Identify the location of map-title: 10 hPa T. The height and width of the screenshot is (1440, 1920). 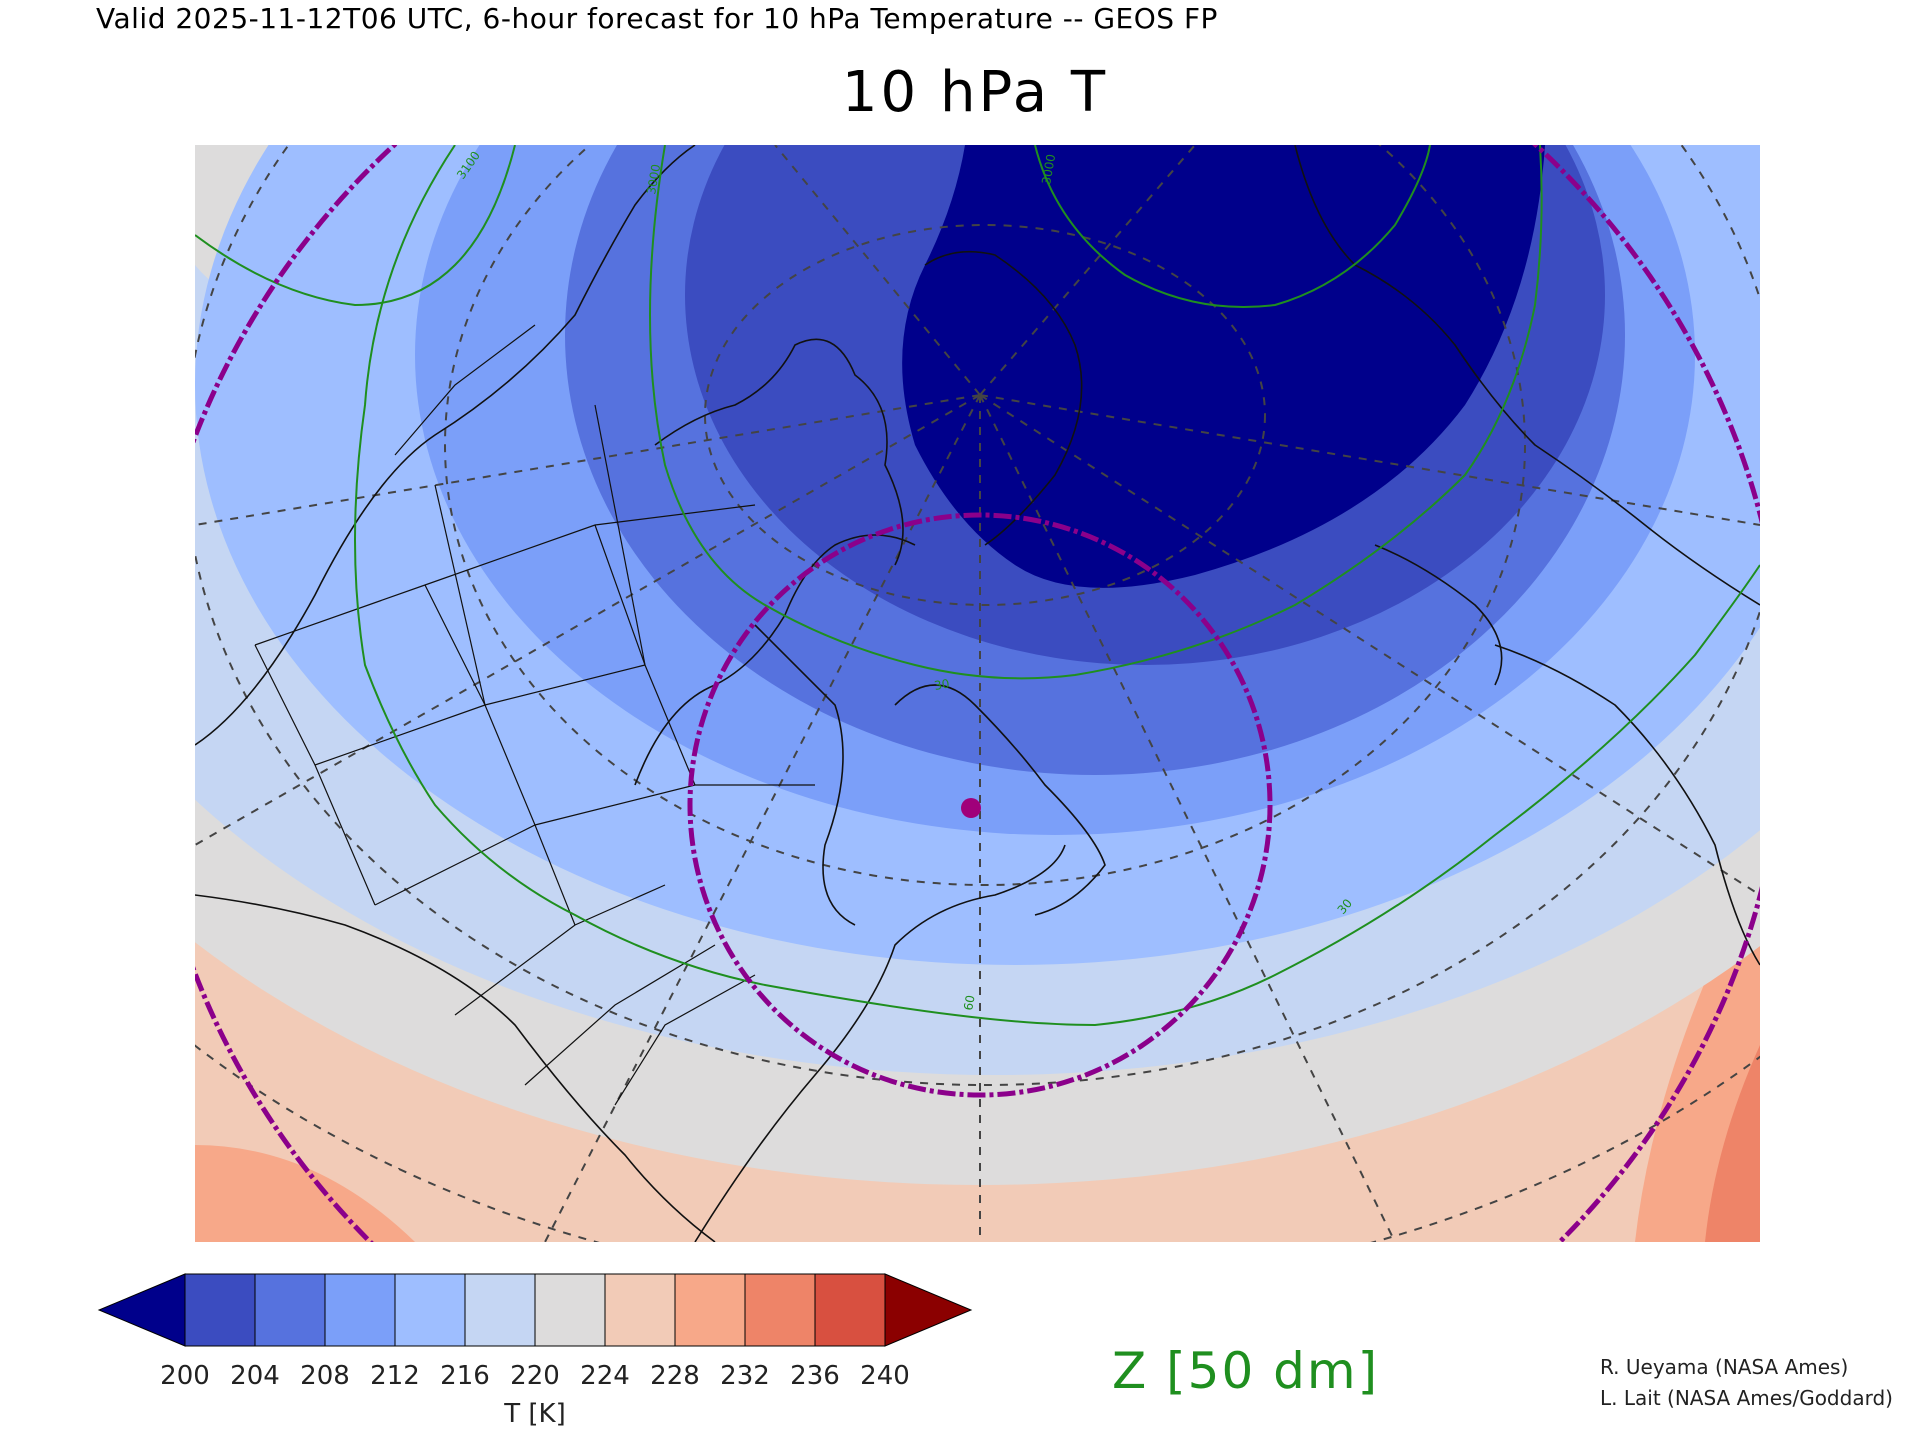
(975, 92).